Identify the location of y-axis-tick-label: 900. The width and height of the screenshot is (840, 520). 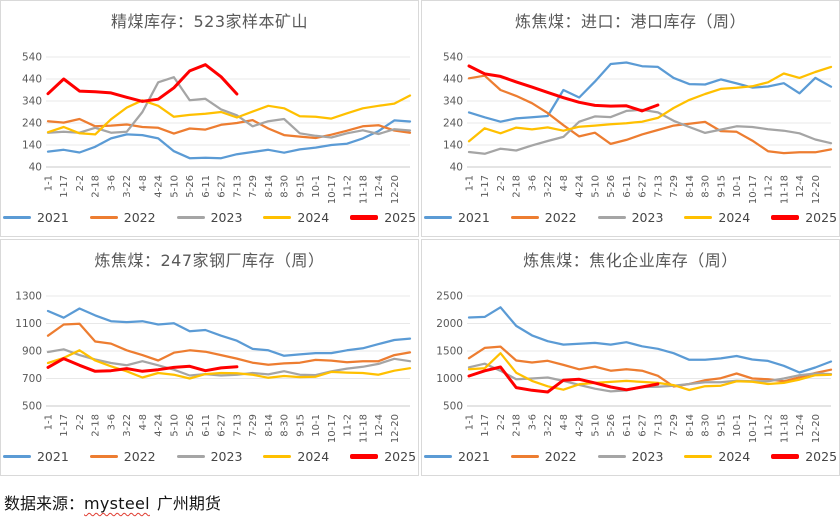
(31, 352).